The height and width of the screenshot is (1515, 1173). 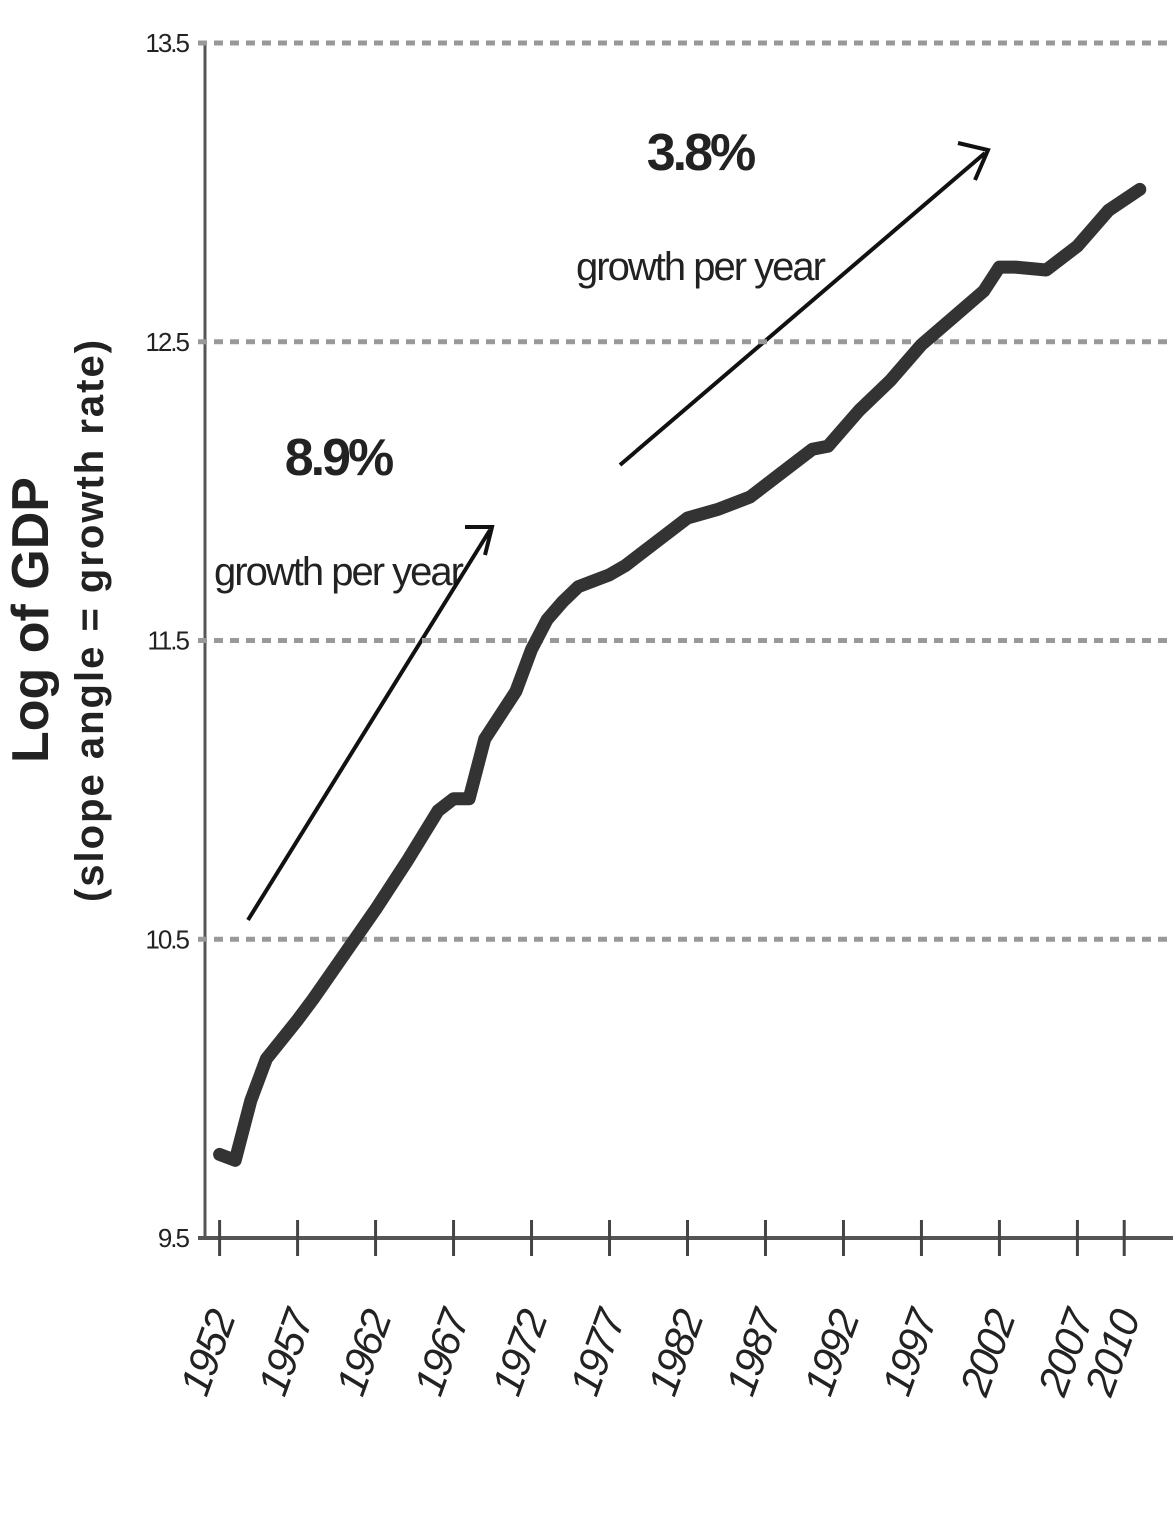 What do you see at coordinates (208, 1352) in the screenshot?
I see `x-tick-label: 1952` at bounding box center [208, 1352].